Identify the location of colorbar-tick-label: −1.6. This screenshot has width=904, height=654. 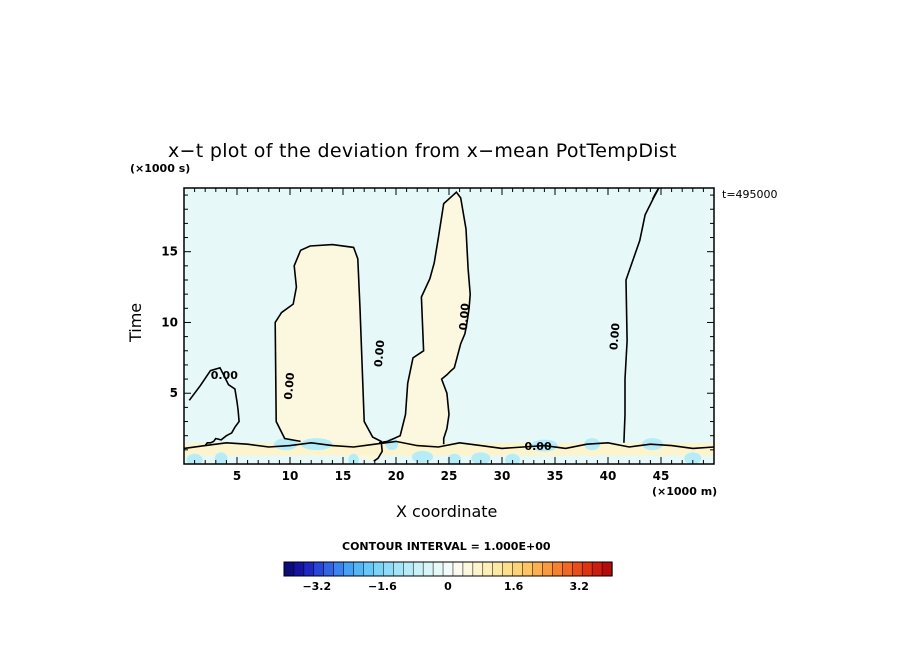
(382, 586).